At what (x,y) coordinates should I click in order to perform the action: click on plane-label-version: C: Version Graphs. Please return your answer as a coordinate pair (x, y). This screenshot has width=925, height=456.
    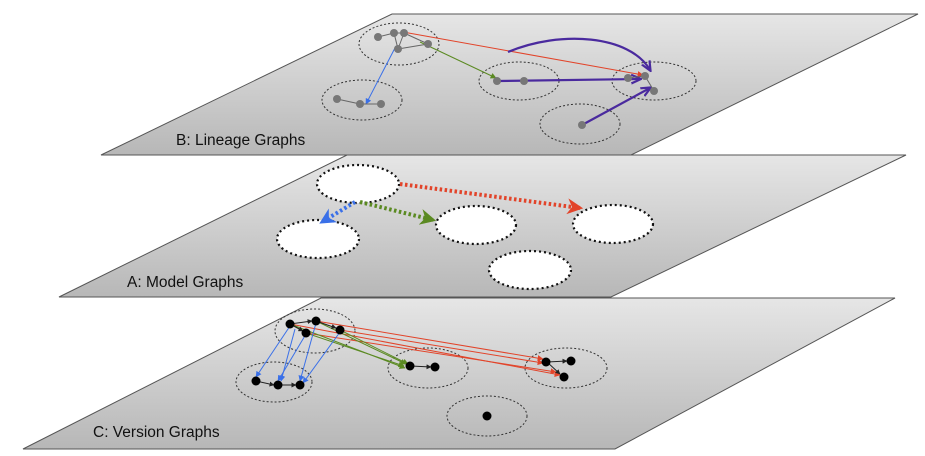
    Looking at the image, I should click on (156, 432).